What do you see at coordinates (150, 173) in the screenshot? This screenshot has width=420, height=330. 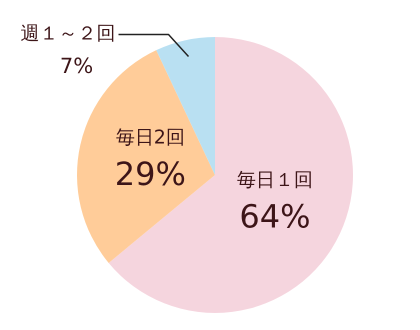 I see `data-label: 29%` at bounding box center [150, 173].